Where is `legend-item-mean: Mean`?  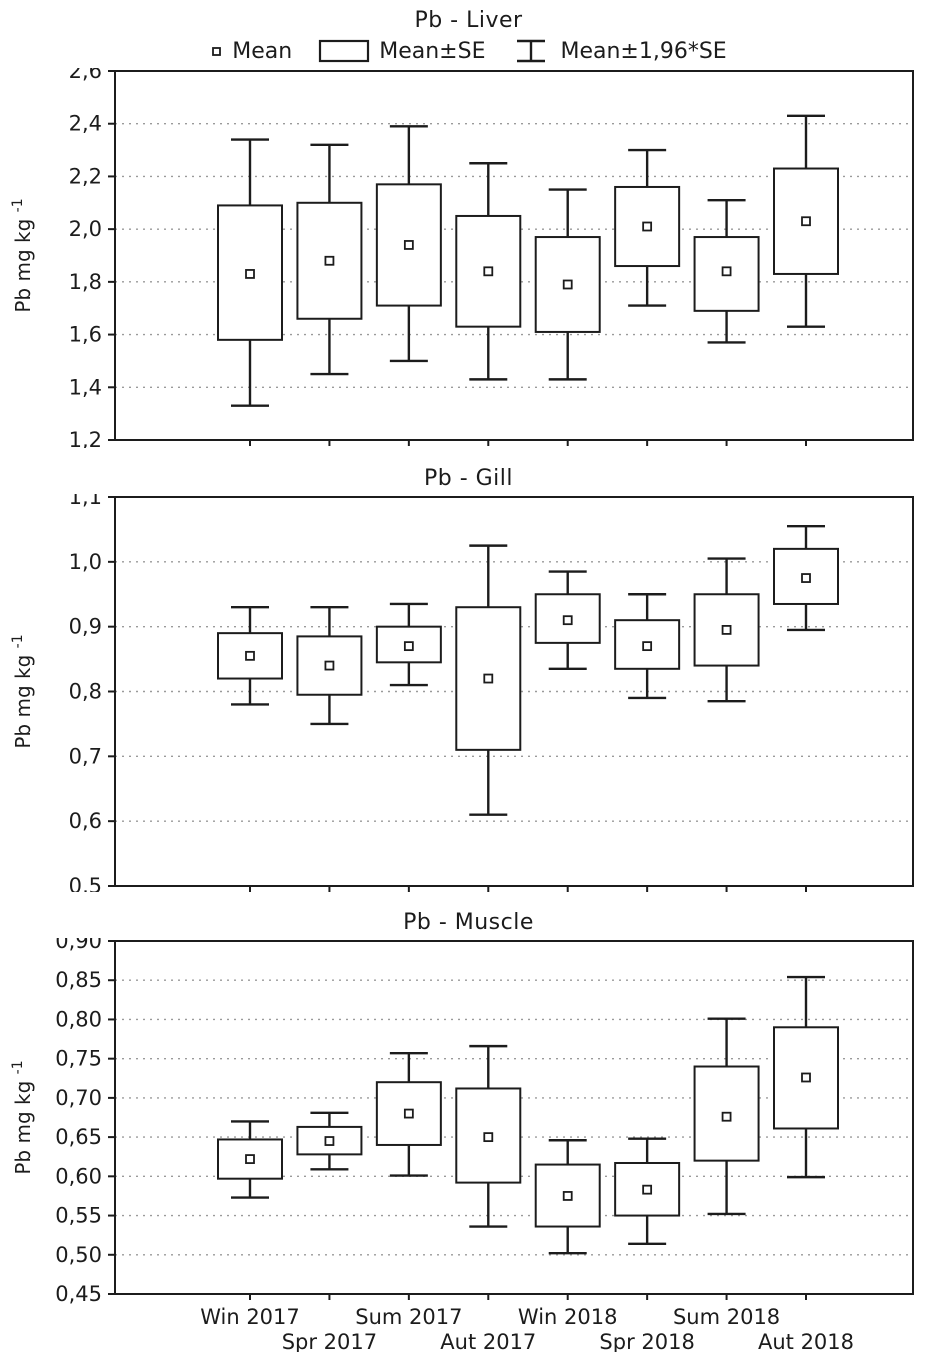 legend-item-mean: Mean is located at coordinates (251, 51).